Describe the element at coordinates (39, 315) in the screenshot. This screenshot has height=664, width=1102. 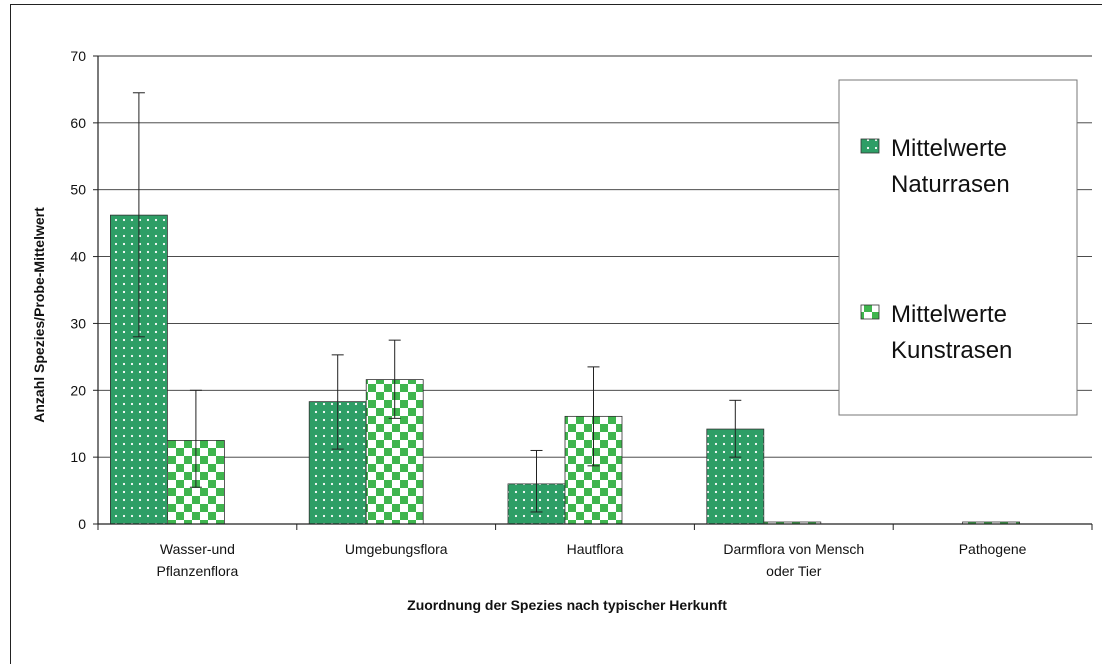
I see `y-axis-title: Anzahl Spezies/Probe-Mittelwert` at that location.